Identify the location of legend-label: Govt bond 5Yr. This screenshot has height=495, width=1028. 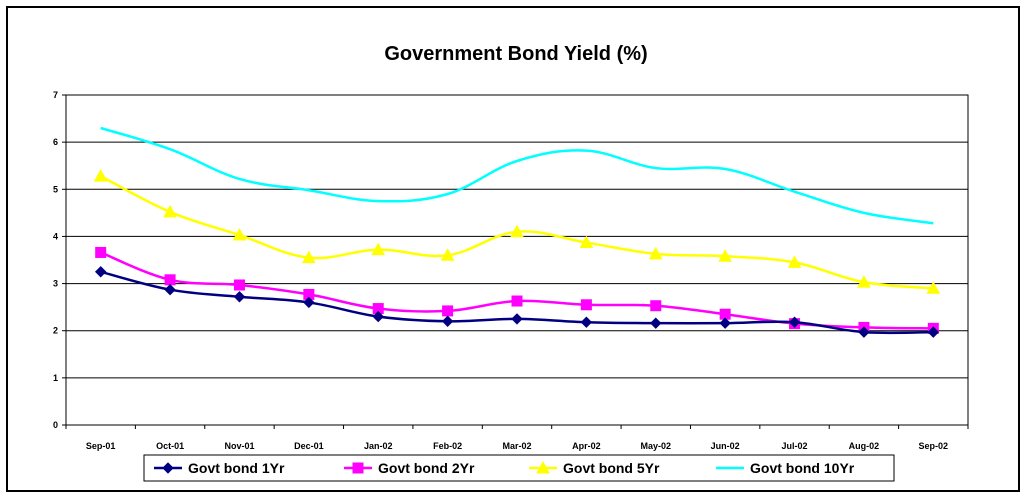
(611, 468).